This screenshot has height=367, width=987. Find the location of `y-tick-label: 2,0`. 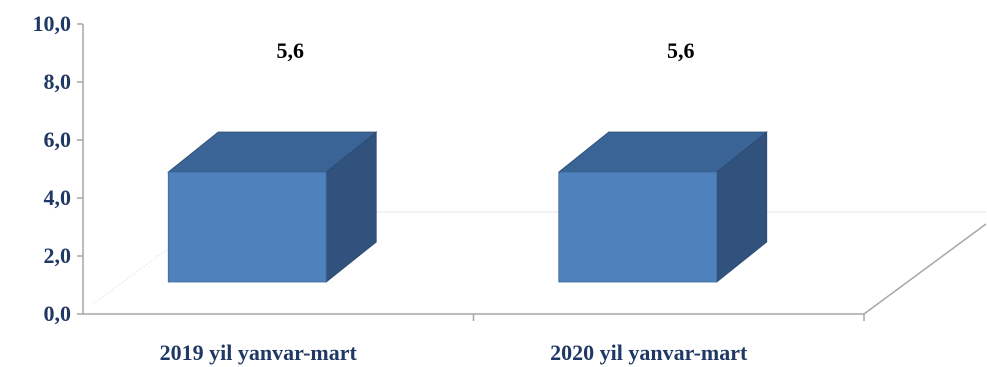

y-tick-label: 2,0 is located at coordinates (58, 255).